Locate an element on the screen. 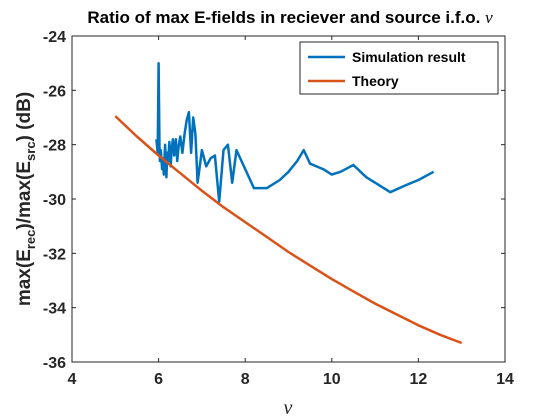 Image resolution: width=560 pixels, height=420 pixels. x-tick-label: 14 is located at coordinates (505, 379).